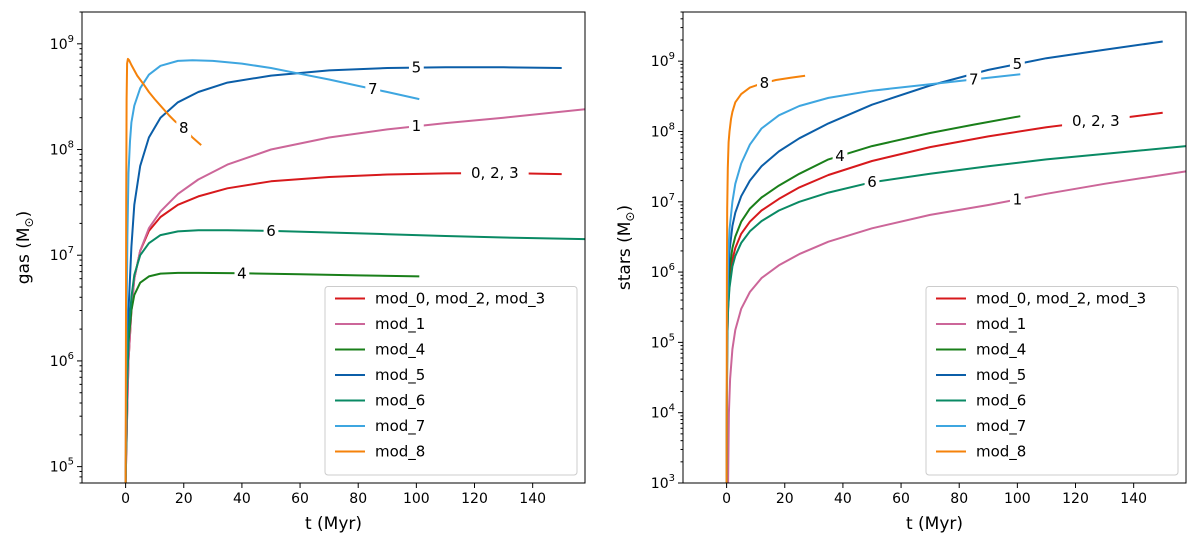 This screenshot has width=1200, height=549. I want to click on y-axis-label: gas (M⊙), so click(25, 247).